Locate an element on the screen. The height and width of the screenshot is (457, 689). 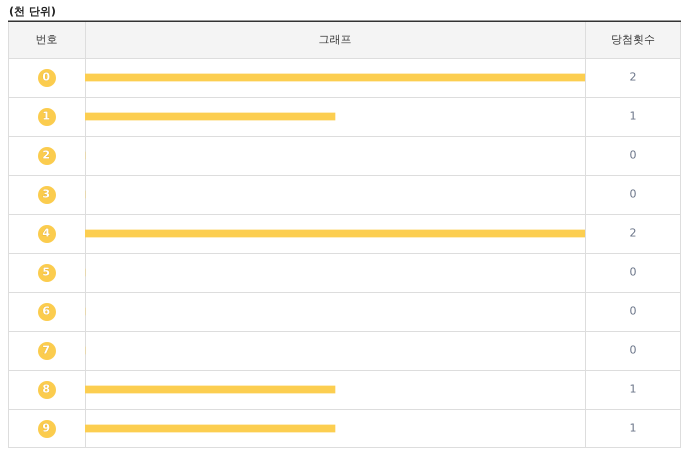
y-tick-label: 1 is located at coordinates (46, 115).